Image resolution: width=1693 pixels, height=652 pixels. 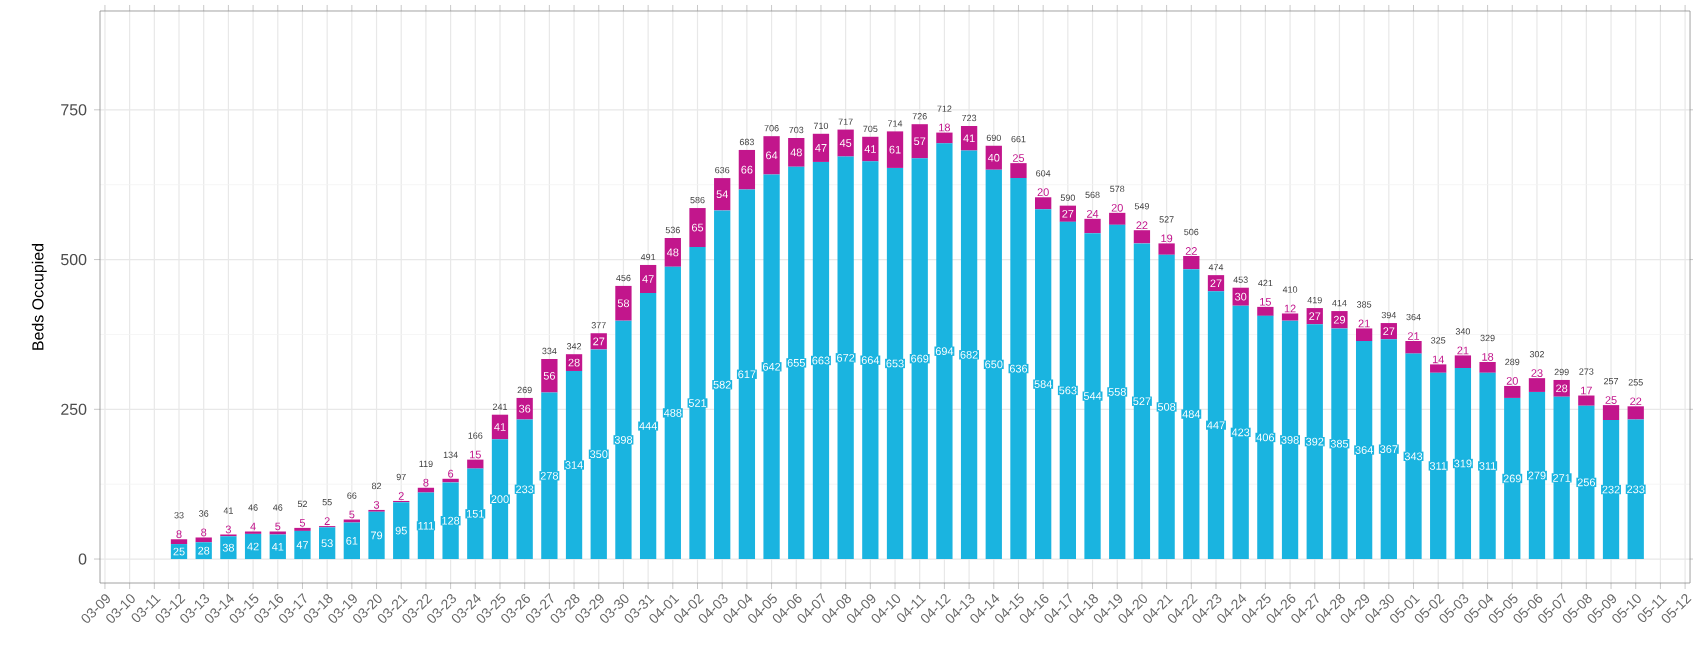 I want to click on y-tick-label: 250, so click(x=74, y=409).